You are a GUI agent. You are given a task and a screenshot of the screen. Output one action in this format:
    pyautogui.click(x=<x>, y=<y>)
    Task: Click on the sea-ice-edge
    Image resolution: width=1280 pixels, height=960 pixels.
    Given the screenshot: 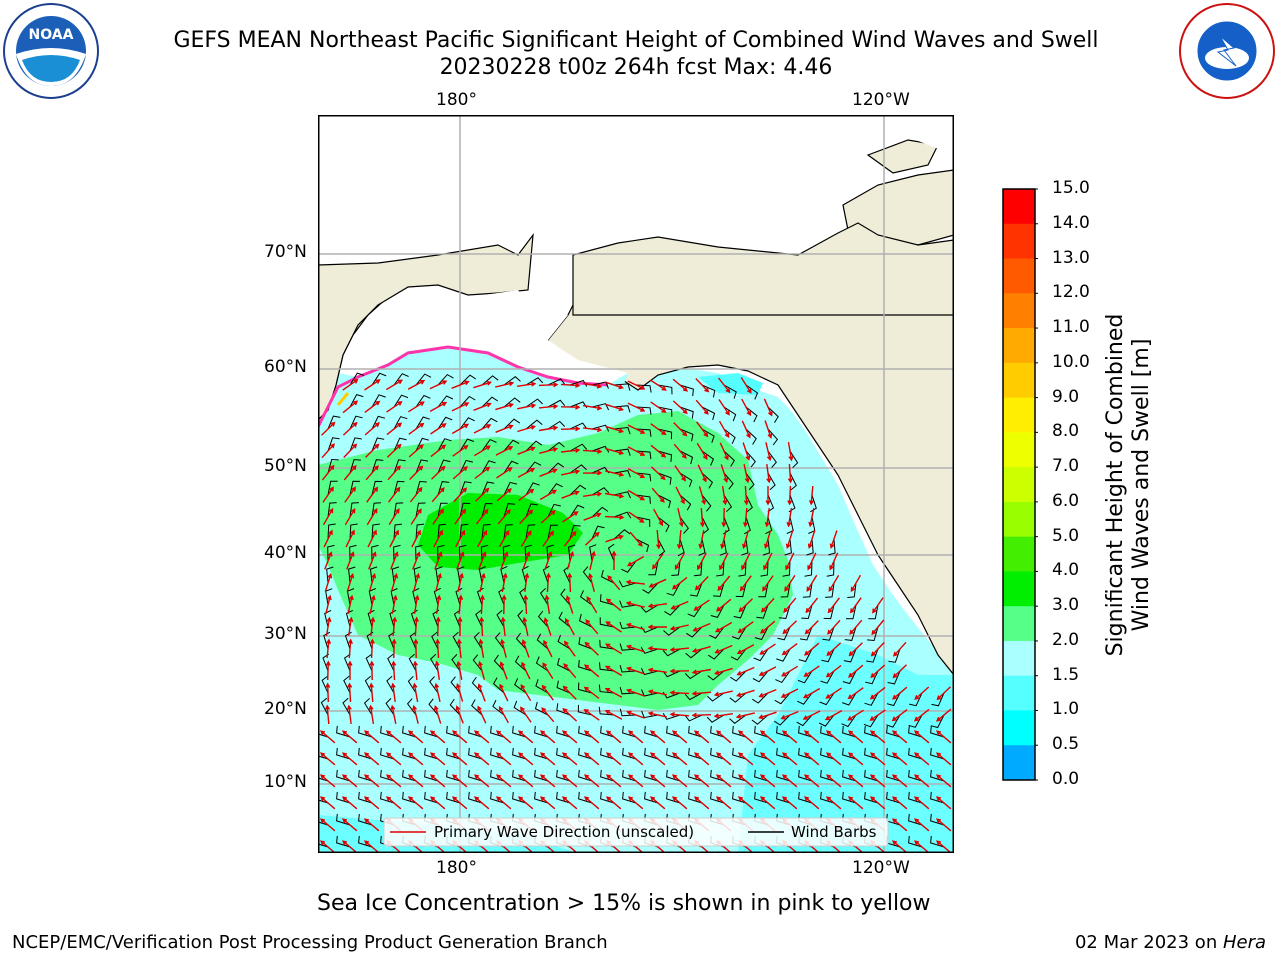 What is the action you would take?
    pyautogui.click(x=463, y=386)
    